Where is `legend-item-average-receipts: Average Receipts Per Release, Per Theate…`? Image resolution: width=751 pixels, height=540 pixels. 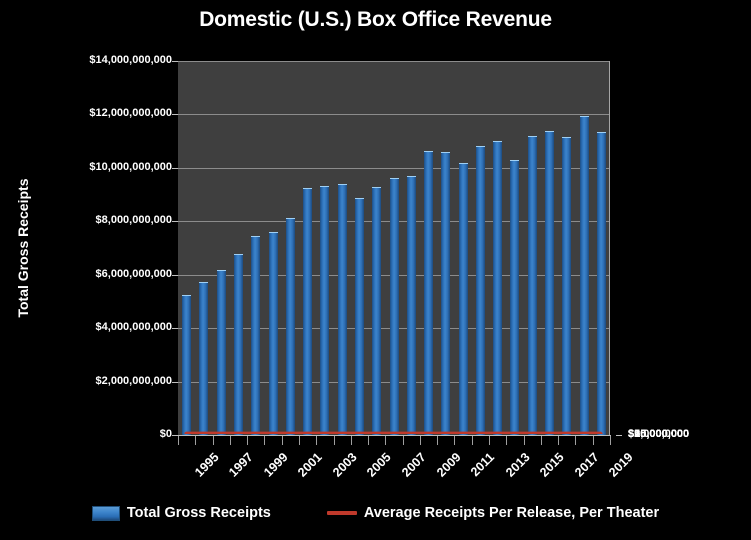 legend-item-average-receipts: Average Receipts Per Release, Per Theate… is located at coordinates (493, 513).